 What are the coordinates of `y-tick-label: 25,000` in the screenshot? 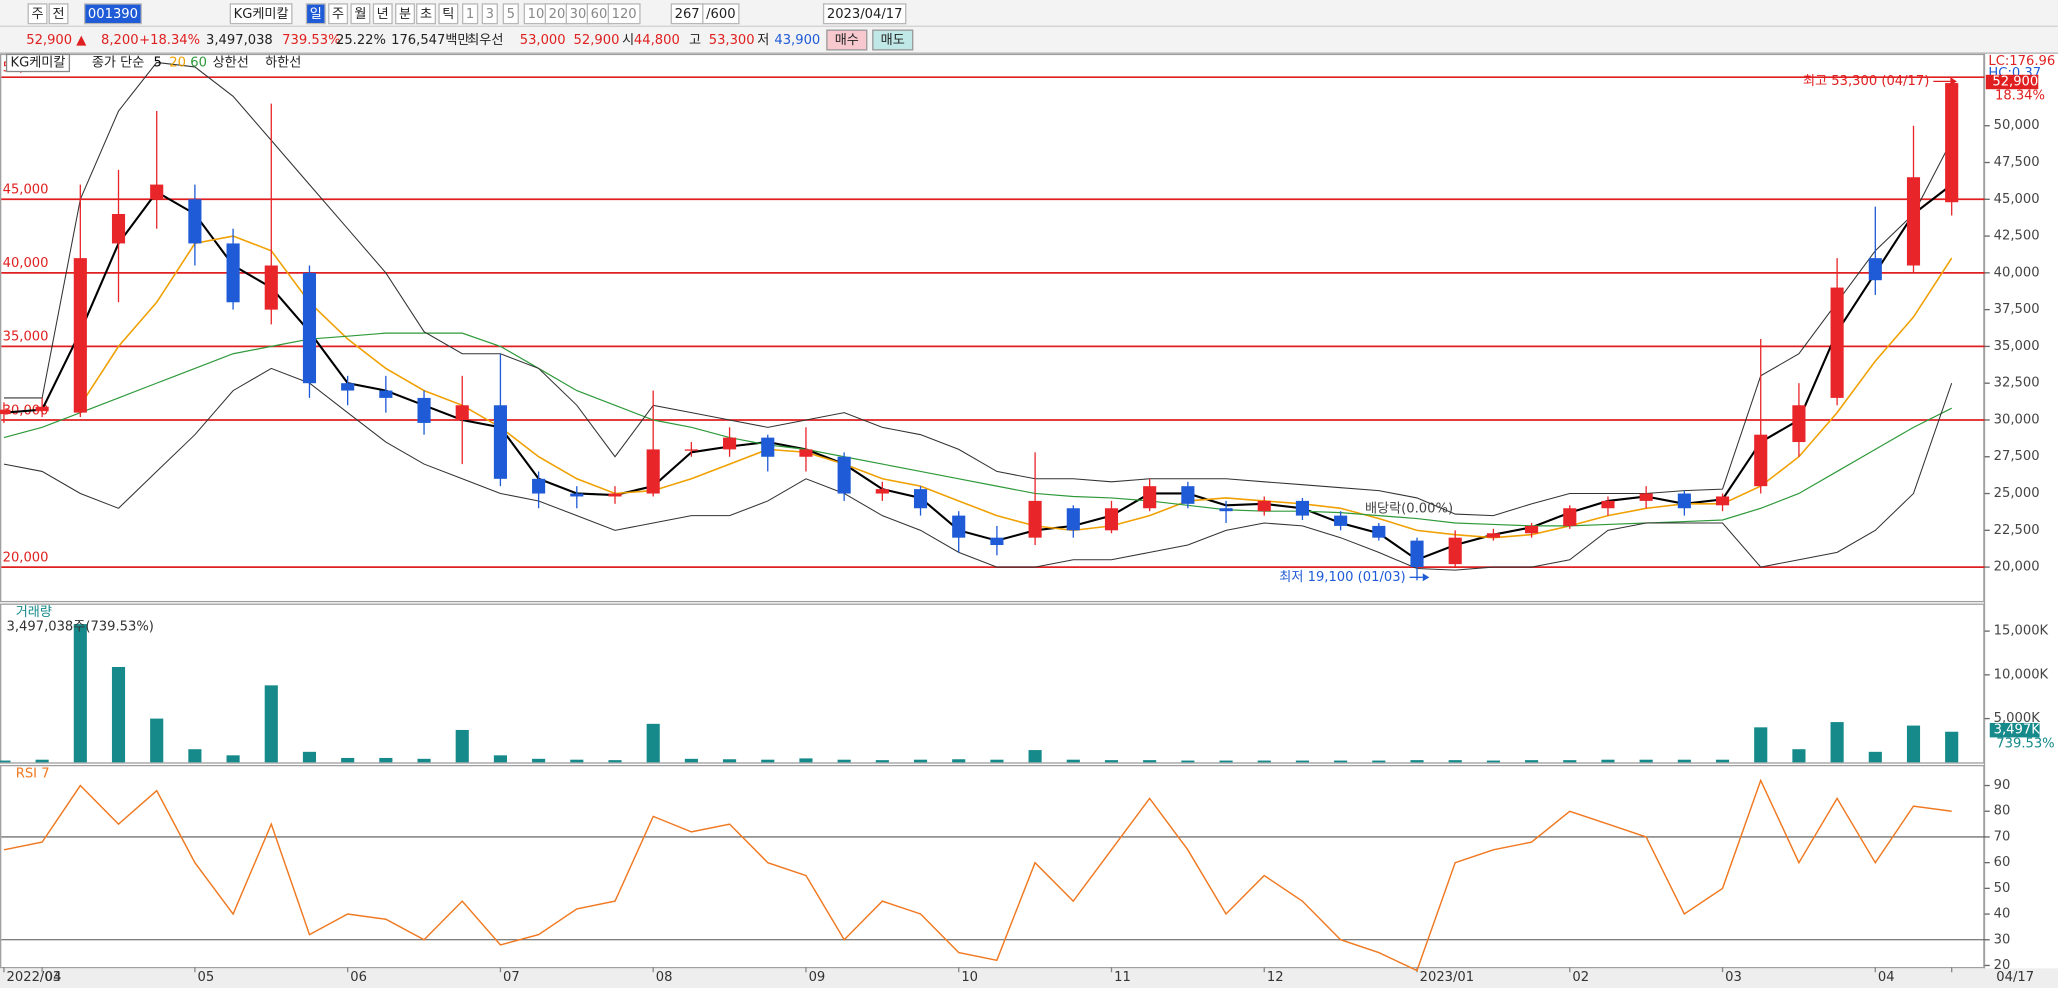 It's located at (2017, 493).